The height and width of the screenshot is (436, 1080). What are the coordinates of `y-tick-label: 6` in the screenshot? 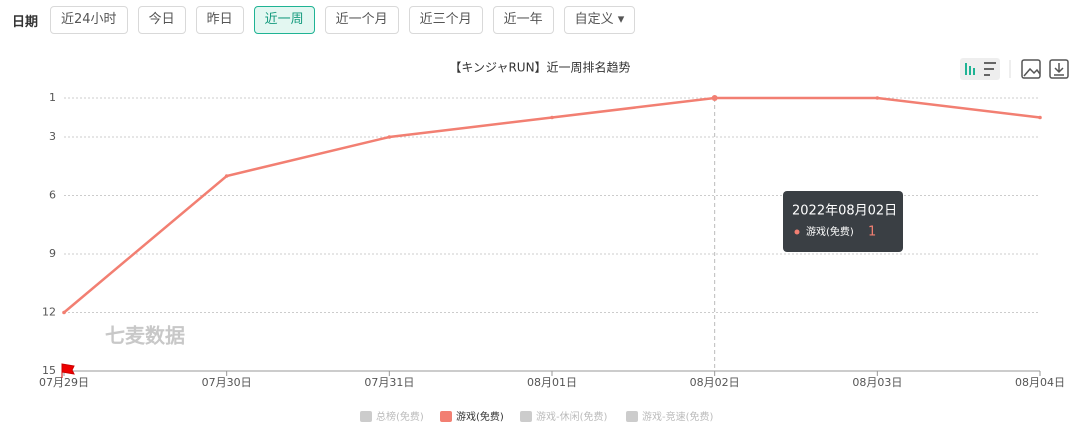 It's located at (52, 195).